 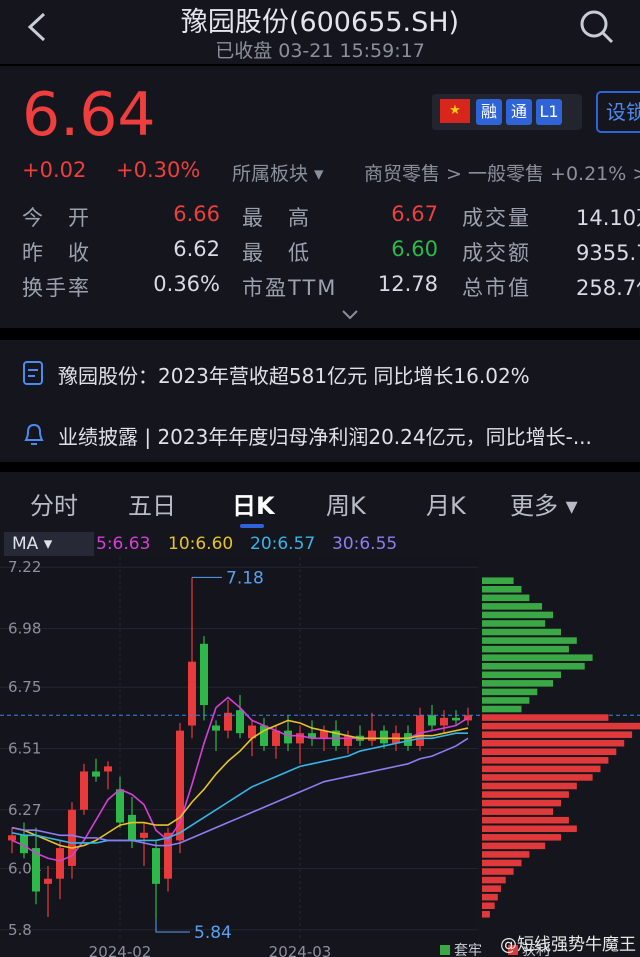 I want to click on badges: 融通 L1, so click(x=521, y=112).